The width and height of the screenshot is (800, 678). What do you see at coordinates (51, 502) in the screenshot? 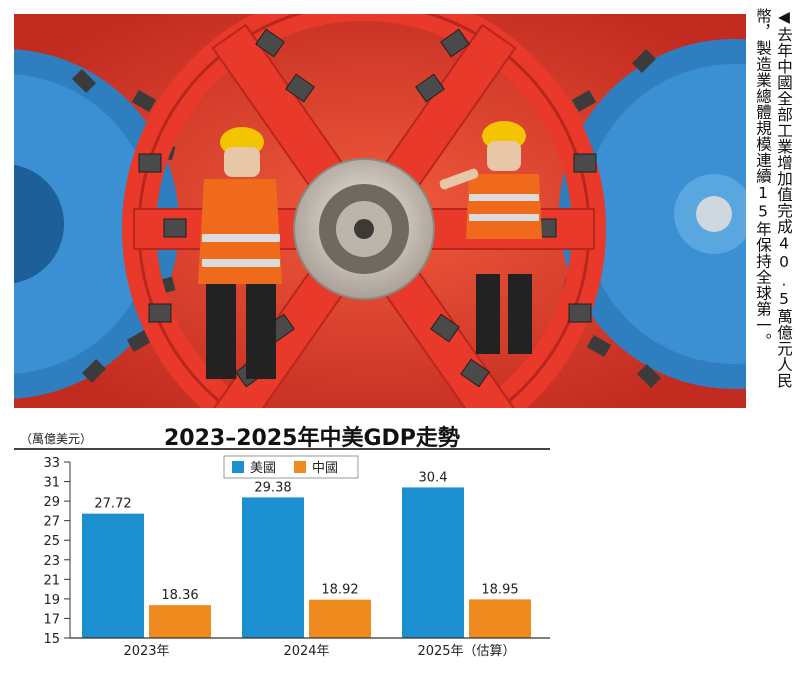
I see `y-tick-label: 29` at bounding box center [51, 502].